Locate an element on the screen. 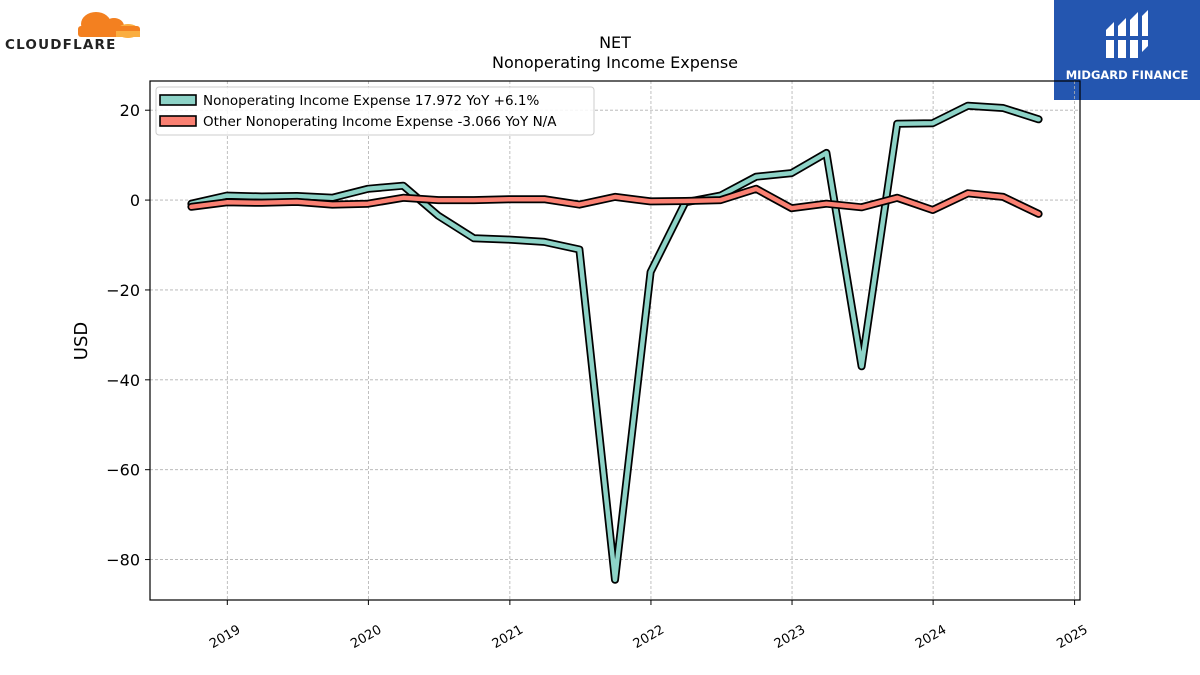 Image resolution: width=1200 pixels, height=675 pixels. legend-box is located at coordinates (375, 111).